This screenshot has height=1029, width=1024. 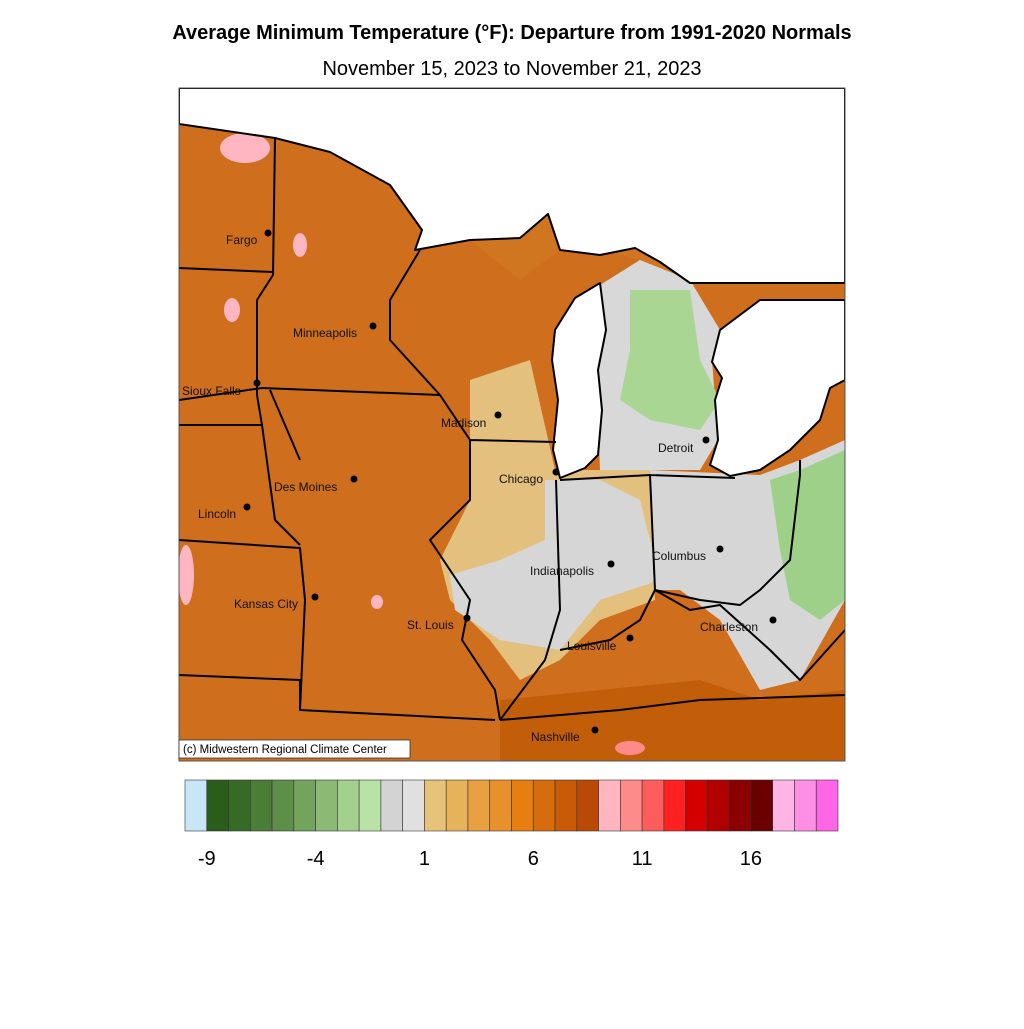 What do you see at coordinates (592, 646) in the screenshot?
I see `city-label: Louisville` at bounding box center [592, 646].